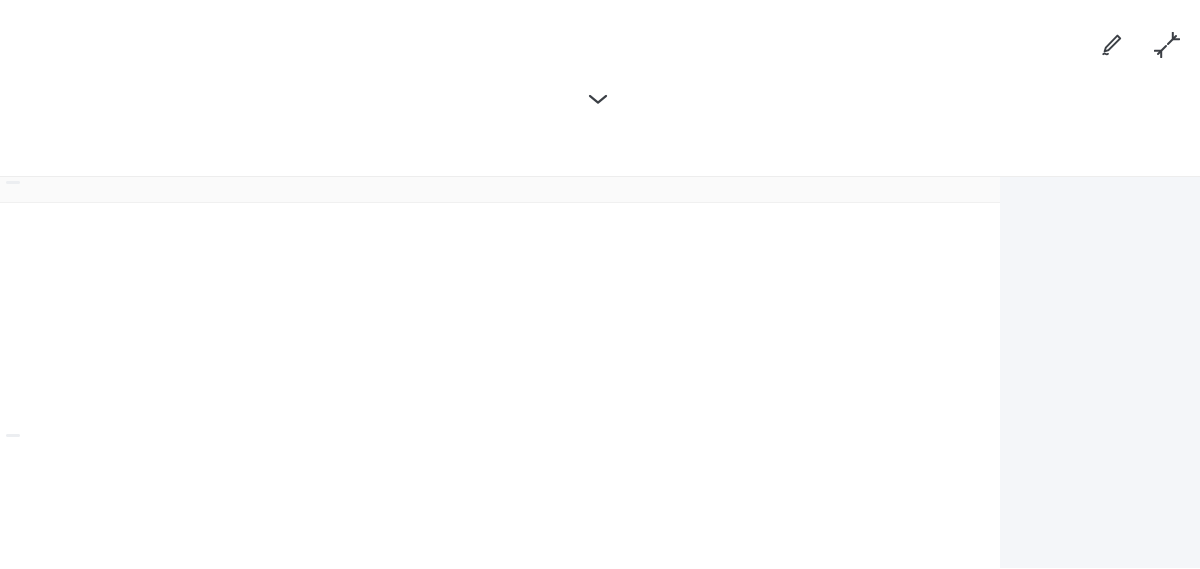 This screenshot has height=569, width=1200. Describe the element at coordinates (37, 21) in the screenshot. I see `symbol-block` at that location.